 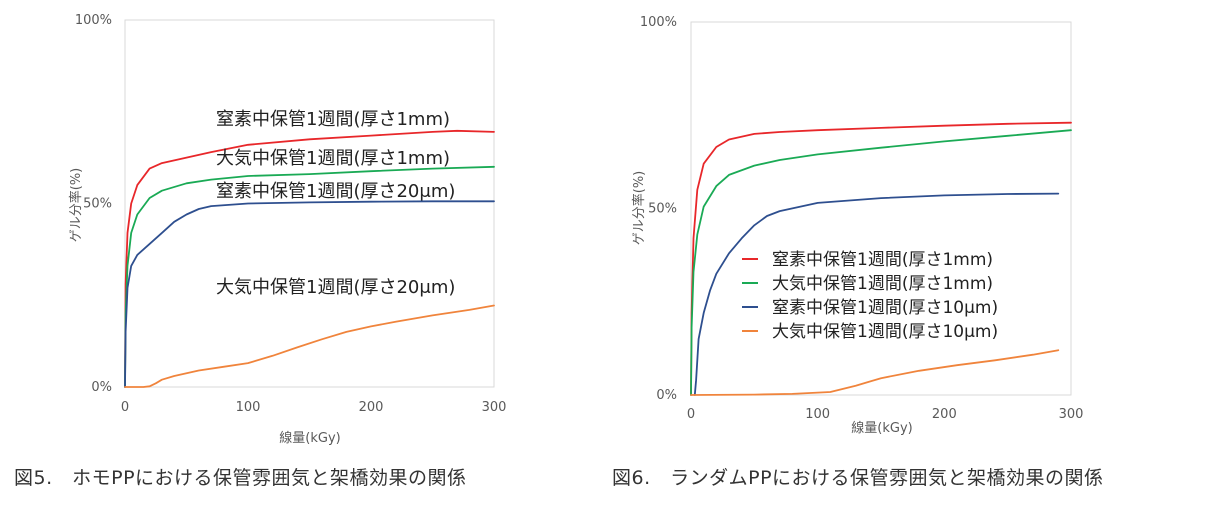 What do you see at coordinates (858, 478) in the screenshot?
I see `figure-6-caption: 図6. ランダムPPにおける保管雰囲気と架橋効果の関係` at bounding box center [858, 478].